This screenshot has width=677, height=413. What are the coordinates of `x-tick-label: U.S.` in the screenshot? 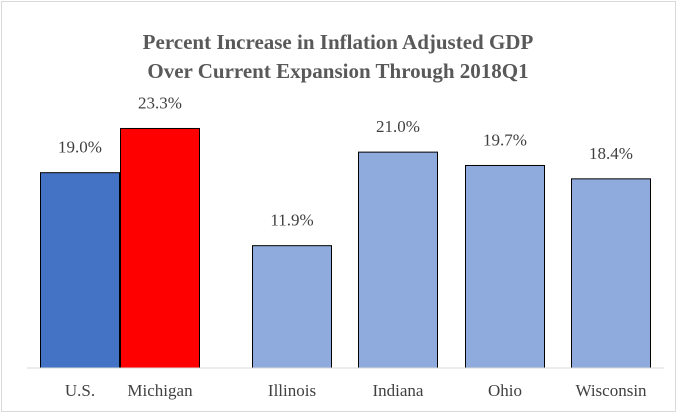 It's located at (80, 390).